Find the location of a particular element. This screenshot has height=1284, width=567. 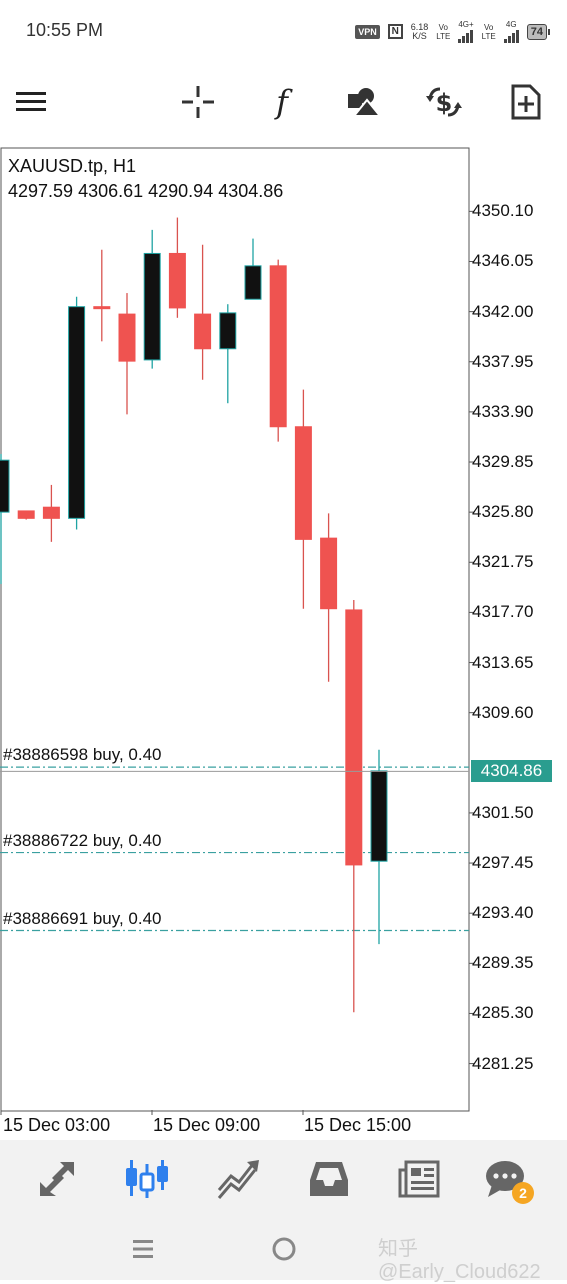

y-tick-marks is located at coordinates (471, 637).